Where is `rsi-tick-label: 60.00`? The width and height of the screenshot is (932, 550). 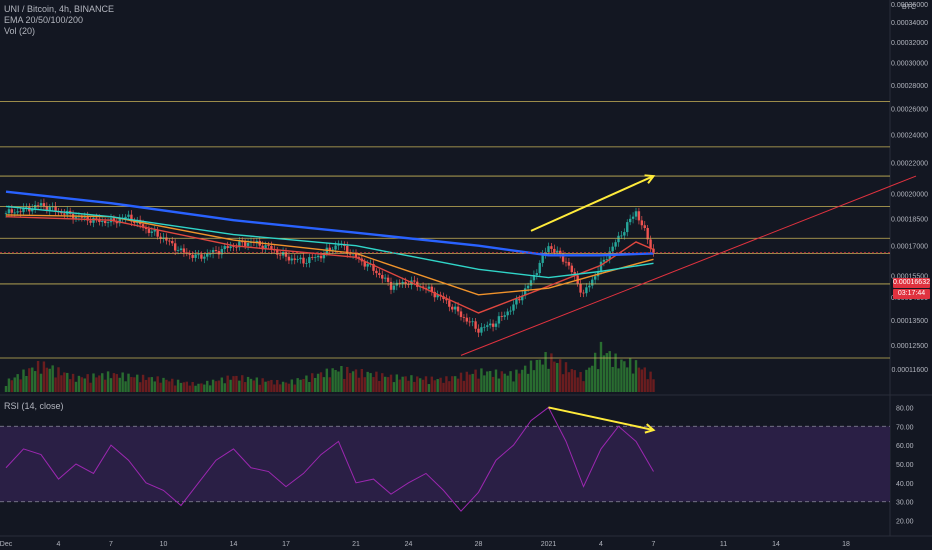
rsi-tick-label: 60.00 is located at coordinates (905, 446).